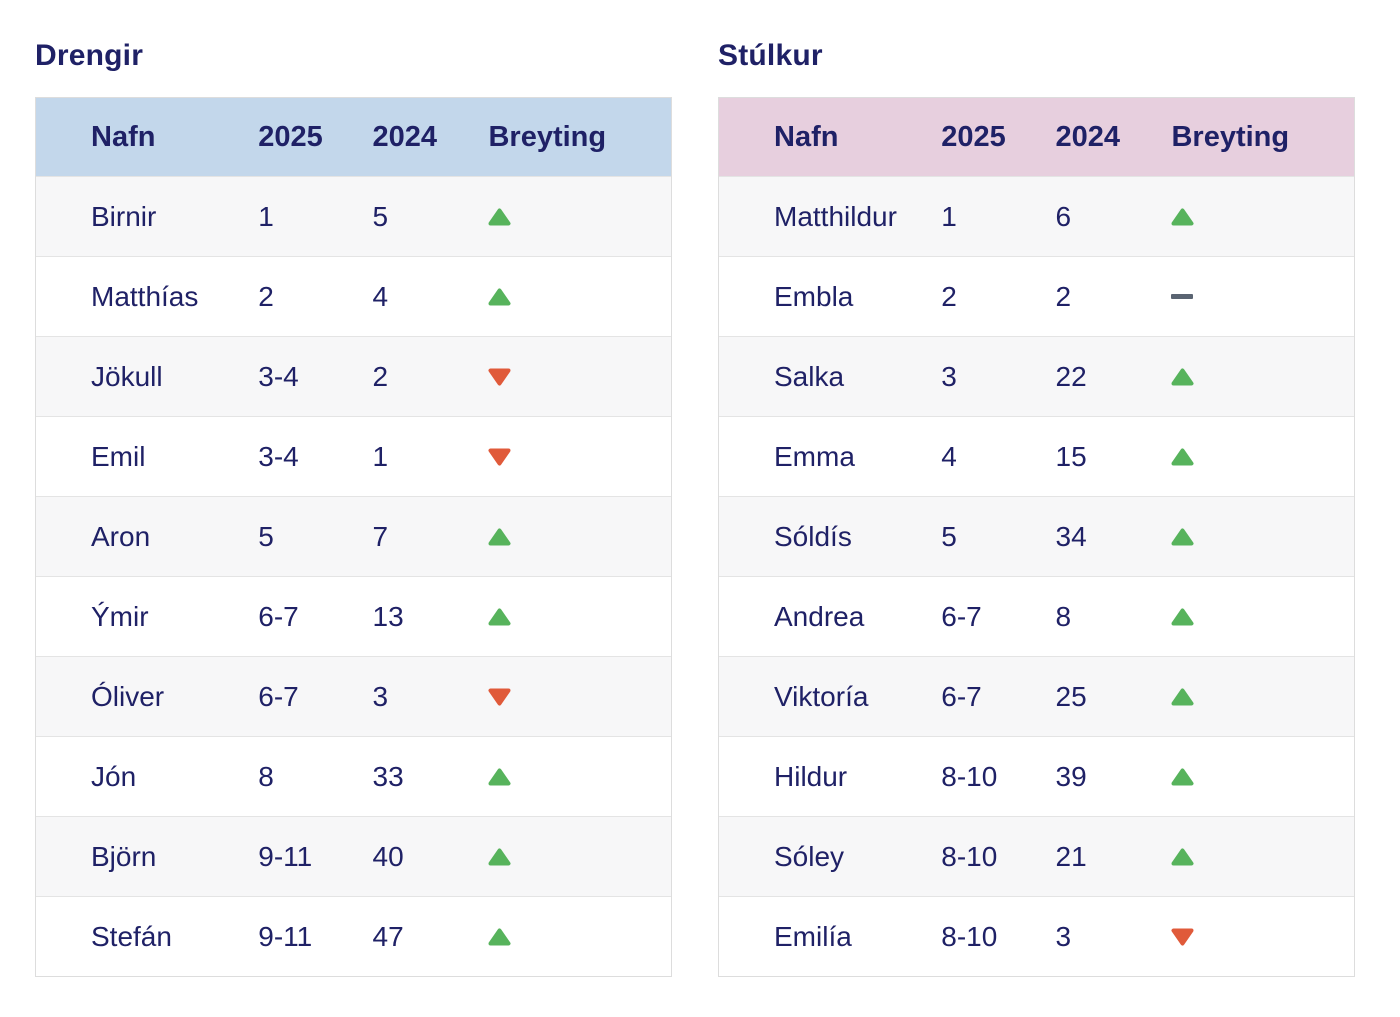 This screenshot has height=1017, width=1400. What do you see at coordinates (835, 216) in the screenshot?
I see `name-cell: Matthildur` at bounding box center [835, 216].